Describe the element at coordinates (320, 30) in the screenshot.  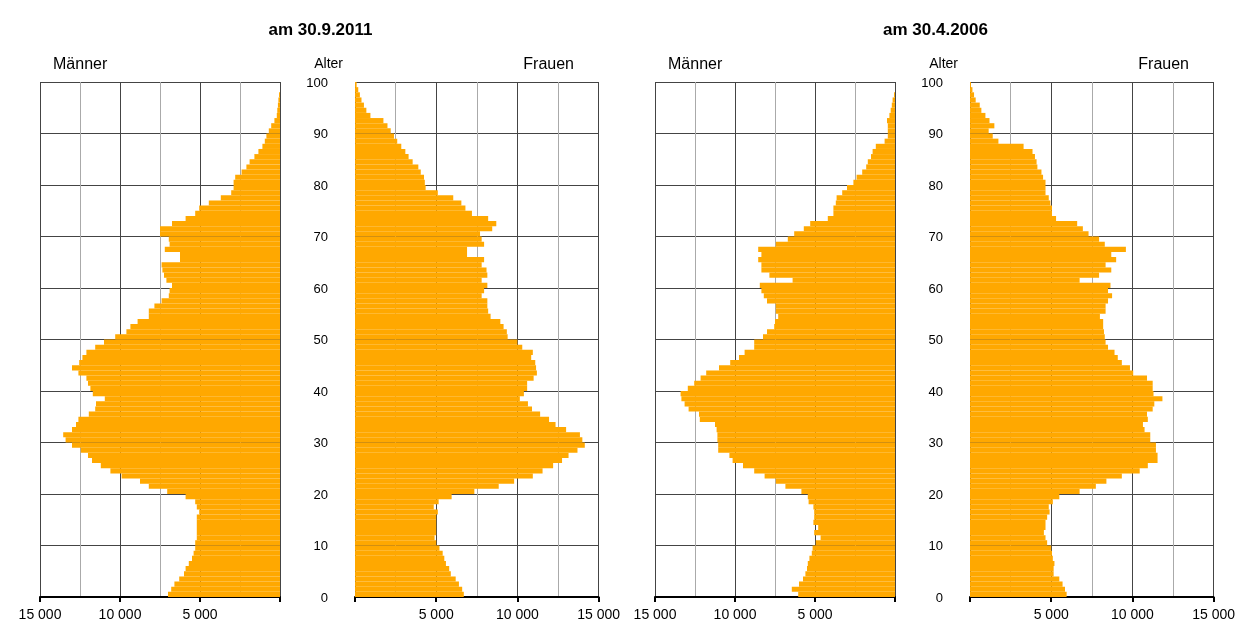
I see `text: am 30.9.2011` at that location.